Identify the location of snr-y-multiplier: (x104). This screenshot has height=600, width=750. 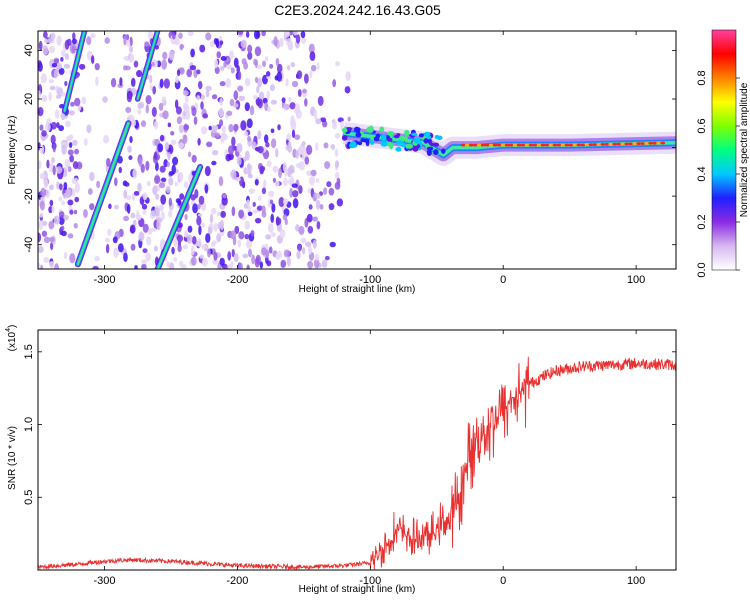
(11, 338).